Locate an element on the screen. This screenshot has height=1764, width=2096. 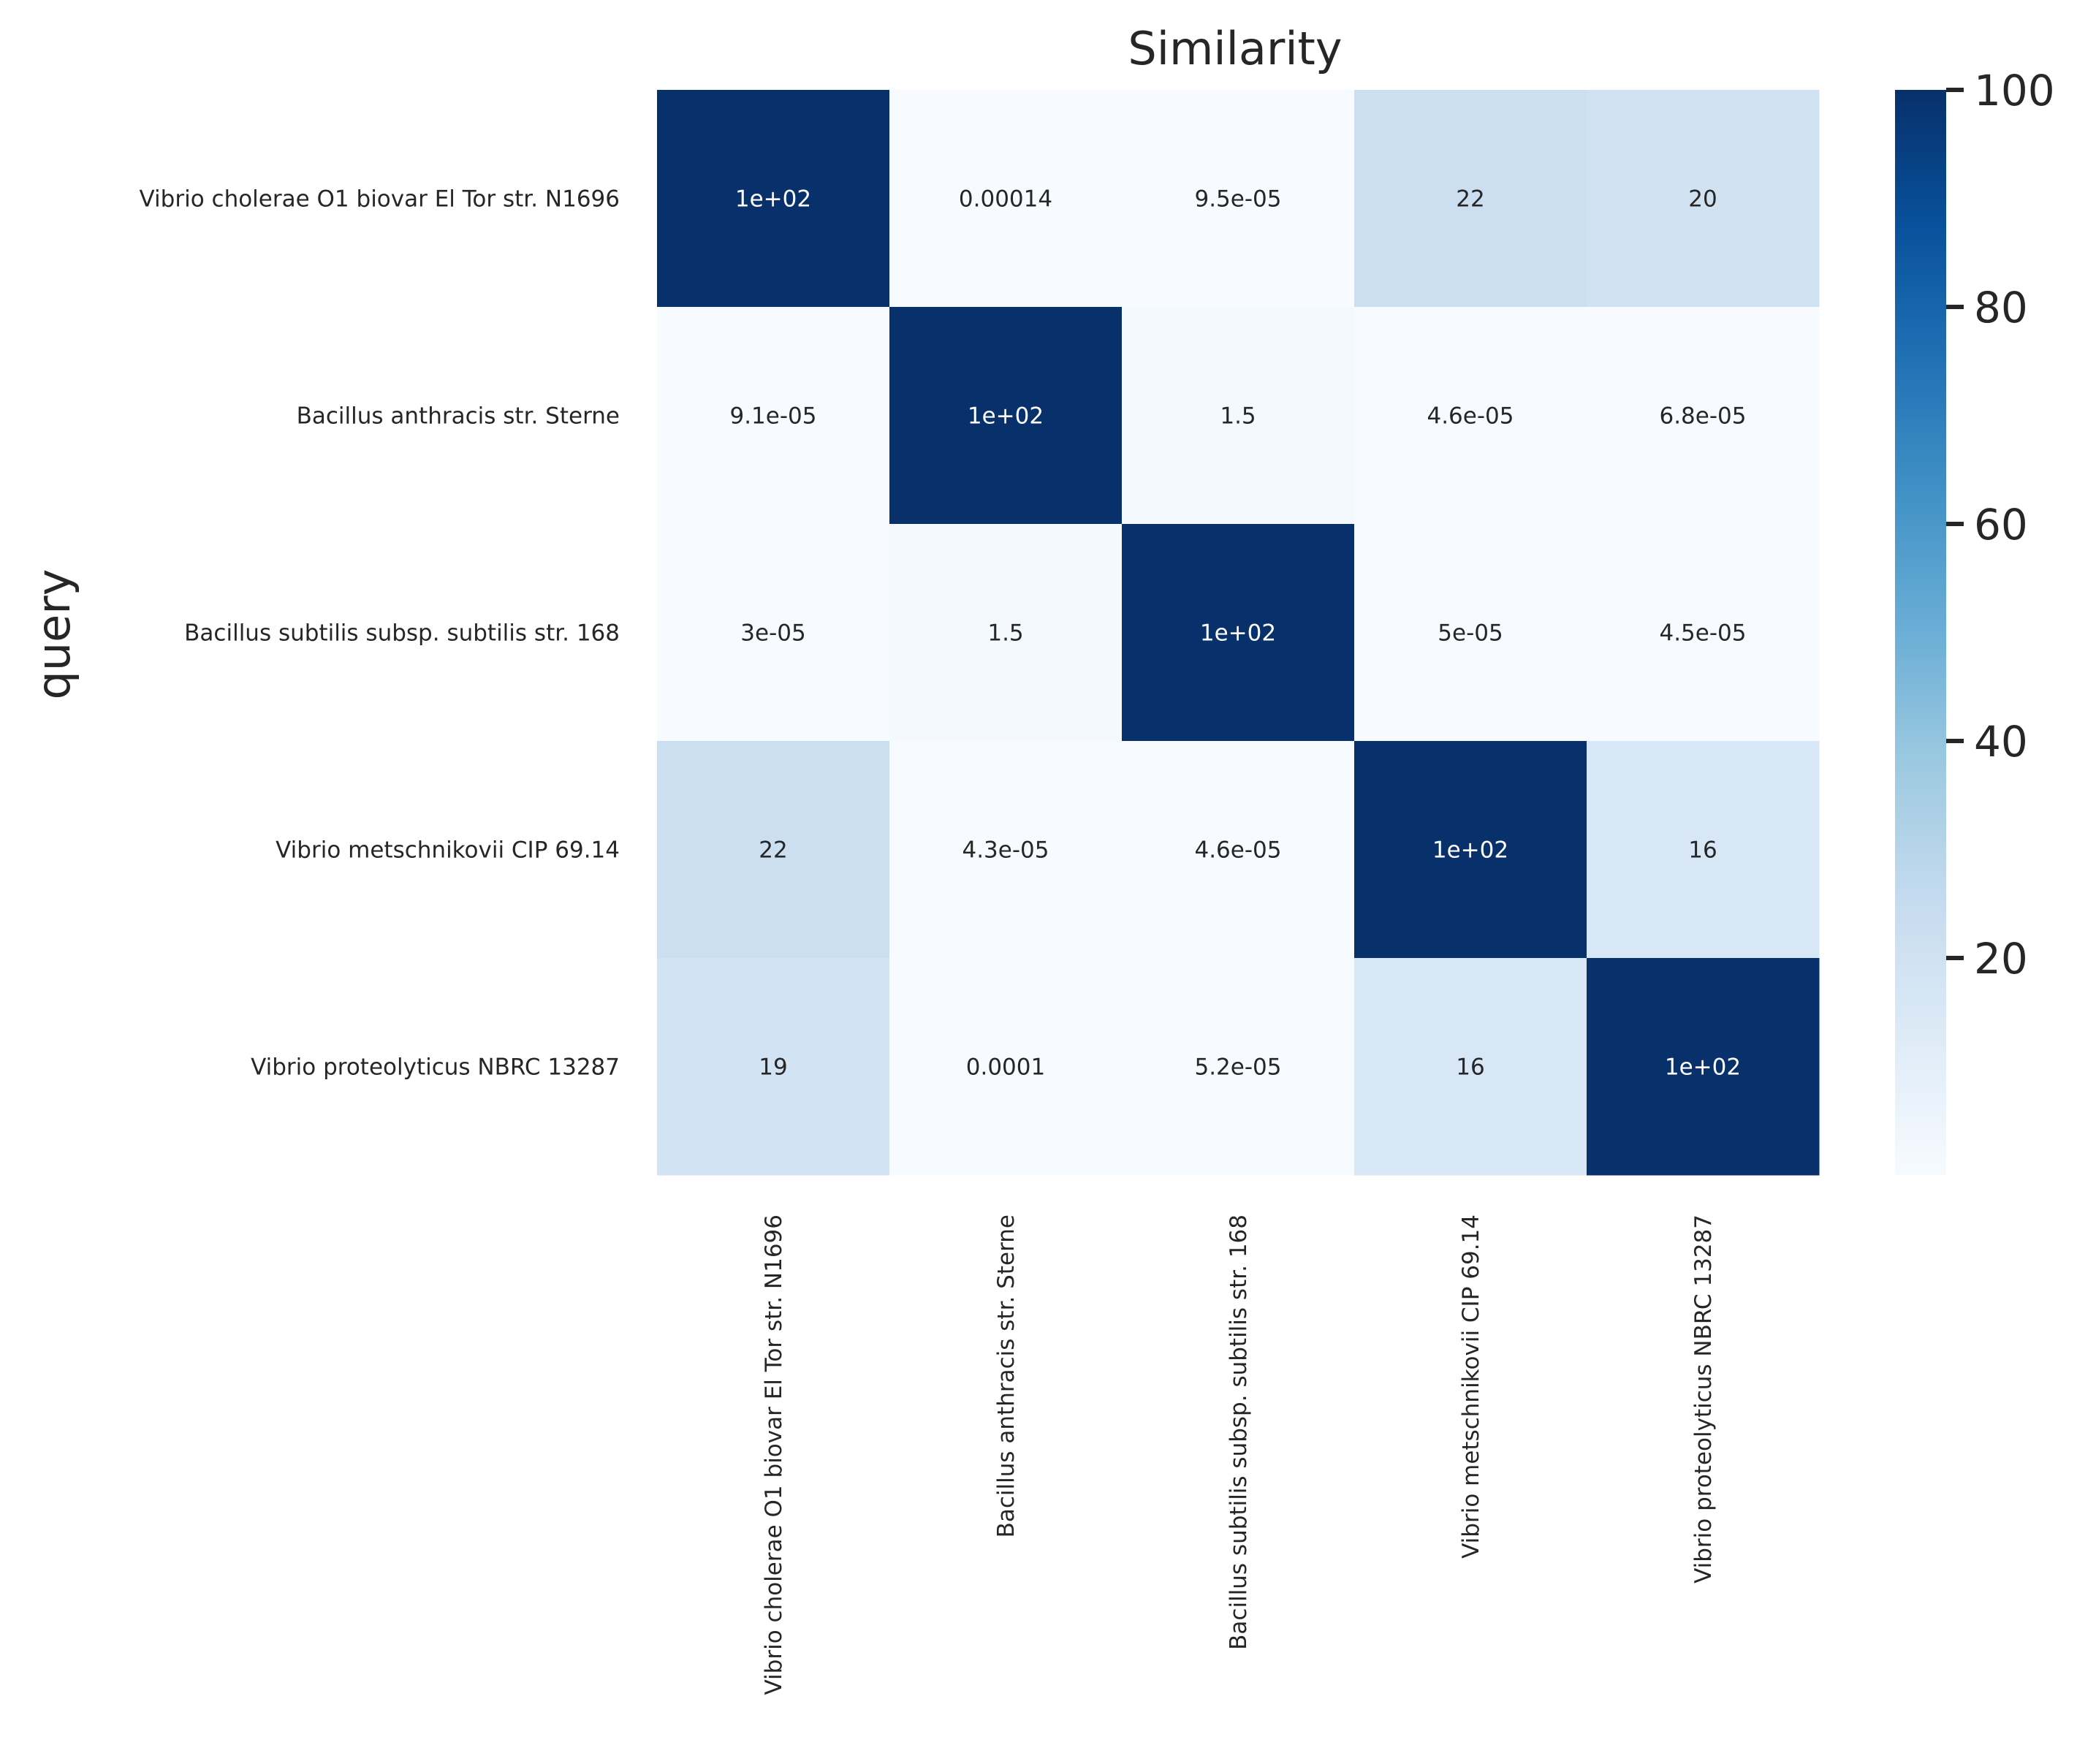
row-label: Vibrio proteolyticus NBRC 13287 is located at coordinates (435, 1067).